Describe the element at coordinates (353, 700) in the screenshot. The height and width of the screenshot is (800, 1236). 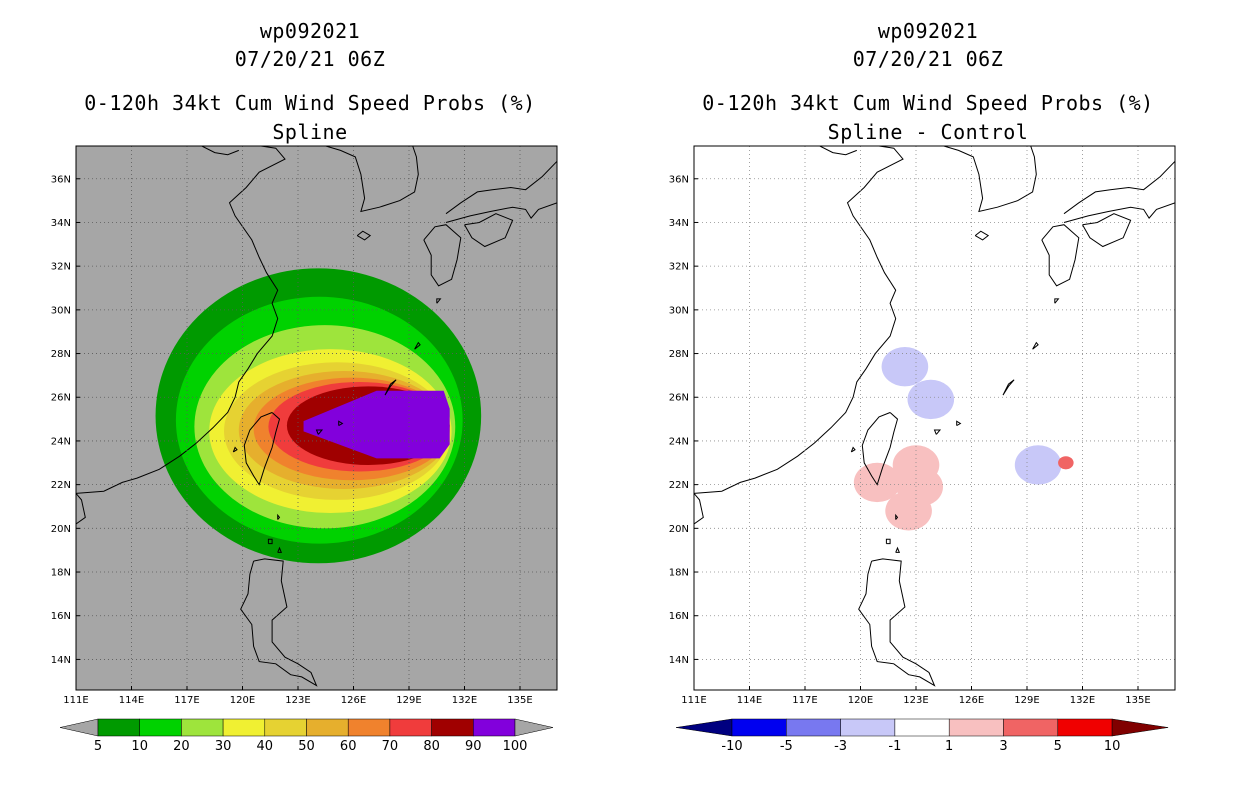
I see `x-tick-label: 126E` at that location.